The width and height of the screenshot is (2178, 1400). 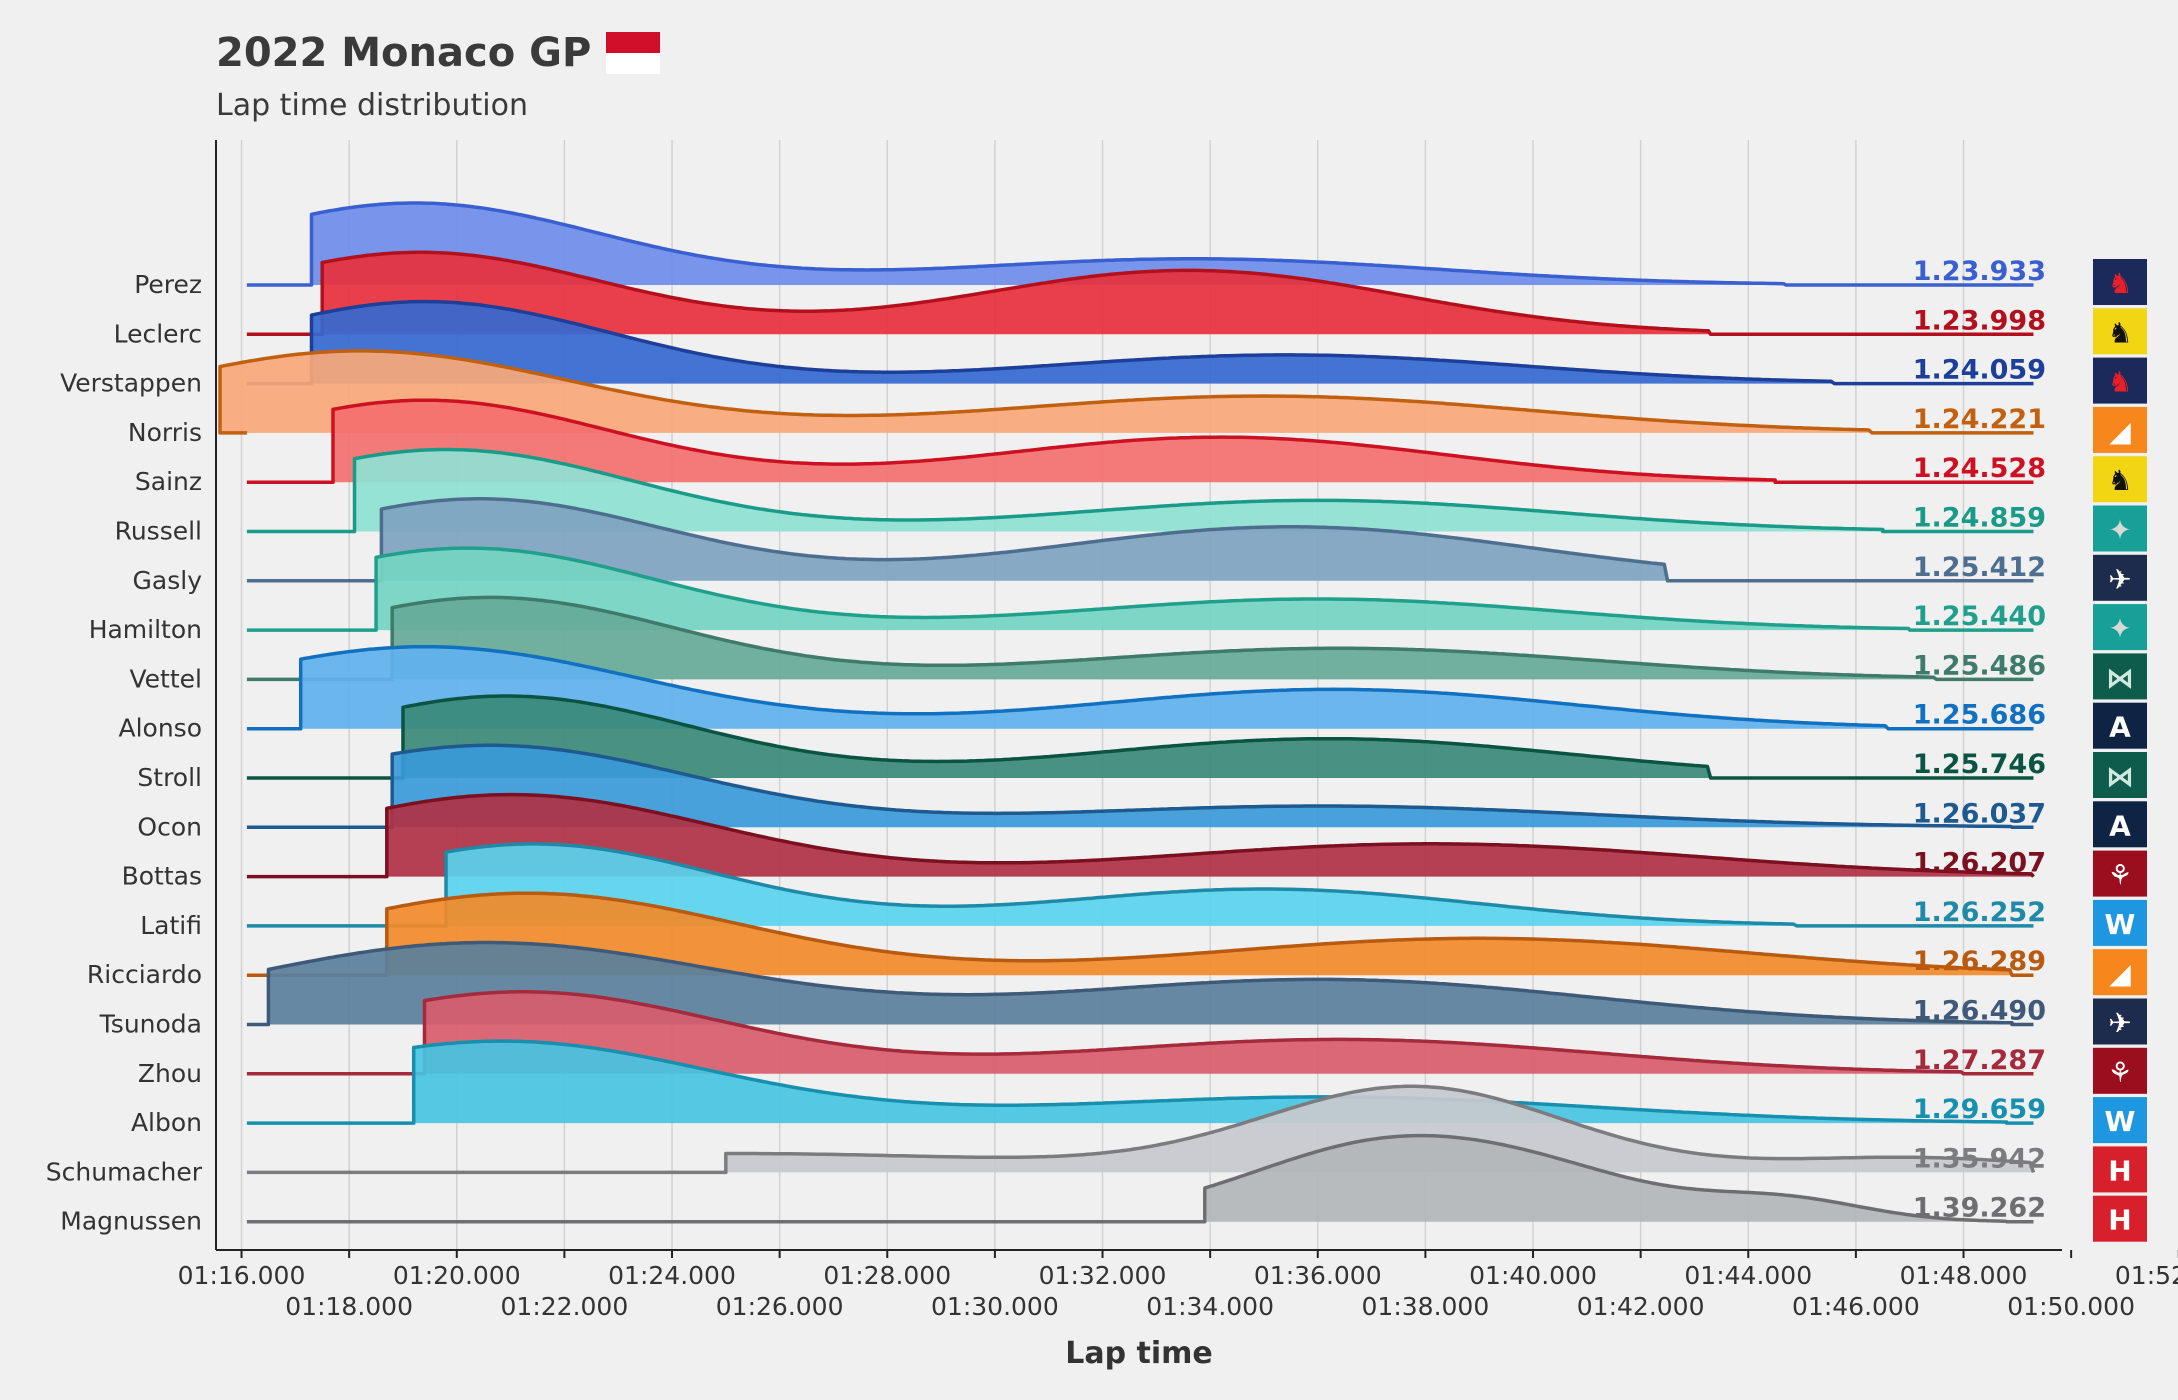 I want to click on team-logo-icon: ⋈, so click(x=2120, y=676).